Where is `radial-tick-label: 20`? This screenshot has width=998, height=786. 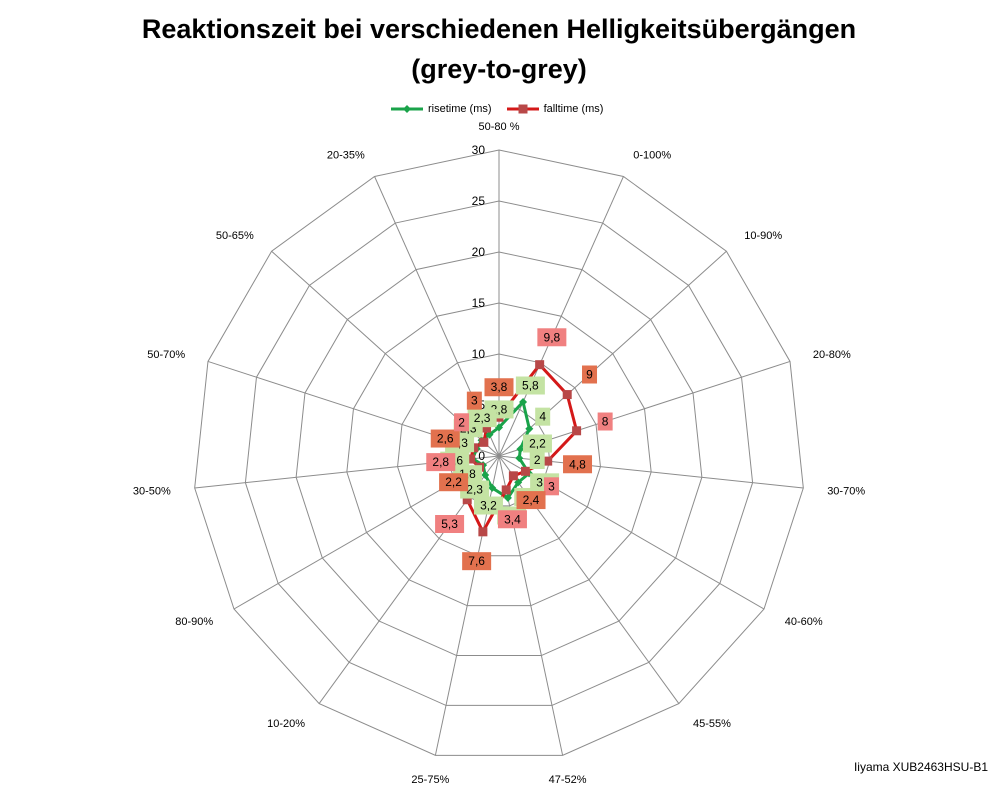
radial-tick-label: 20 is located at coordinates (479, 252).